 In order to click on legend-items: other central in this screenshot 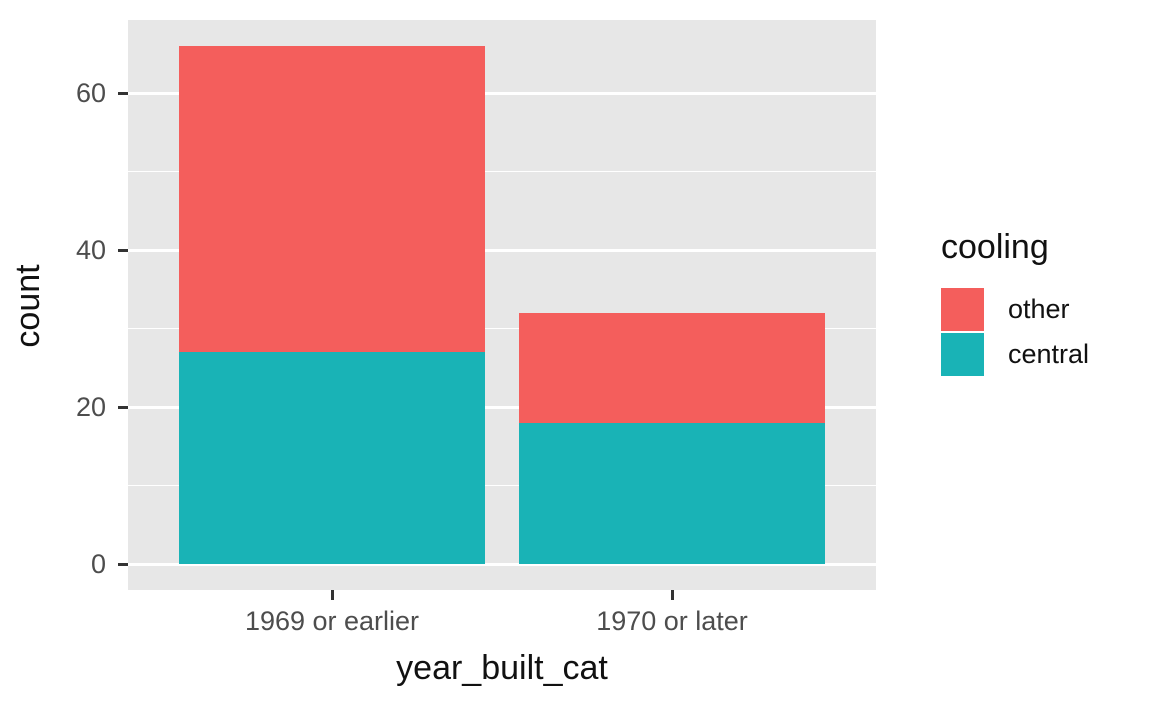, I will do `click(1043, 332)`.